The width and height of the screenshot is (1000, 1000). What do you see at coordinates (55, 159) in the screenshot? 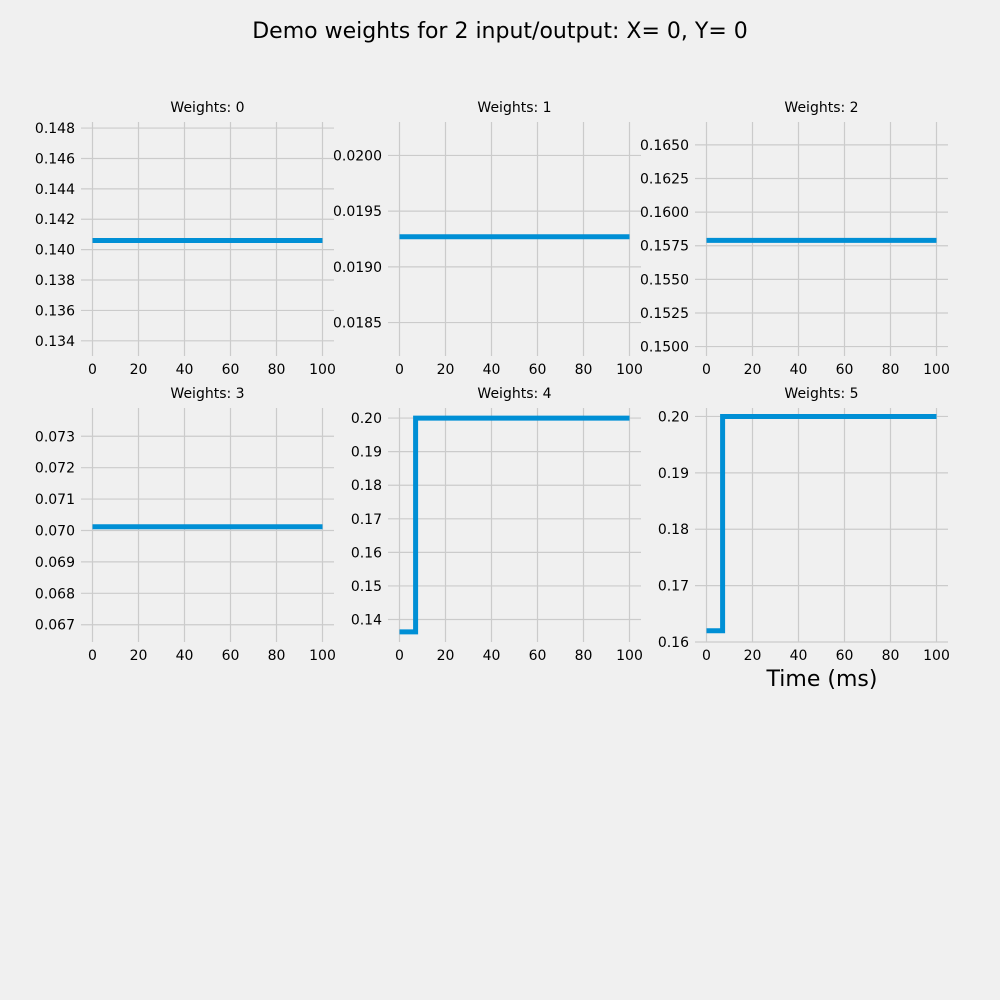
I see `y-tick-label: 0.146` at bounding box center [55, 159].